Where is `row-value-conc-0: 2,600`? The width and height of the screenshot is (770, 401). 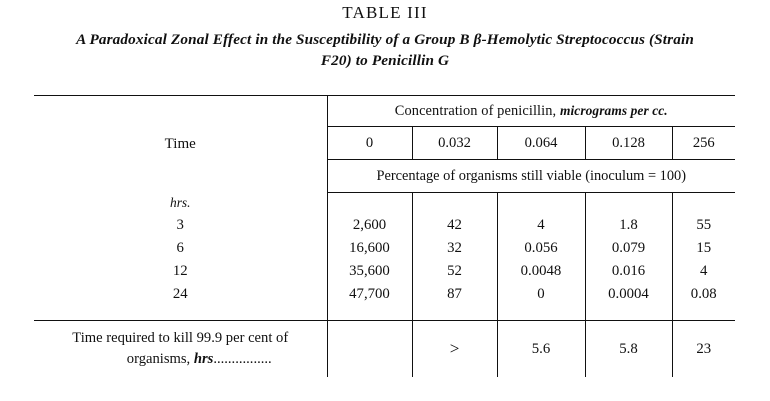
row-value-conc-0: 2,600 is located at coordinates (369, 225).